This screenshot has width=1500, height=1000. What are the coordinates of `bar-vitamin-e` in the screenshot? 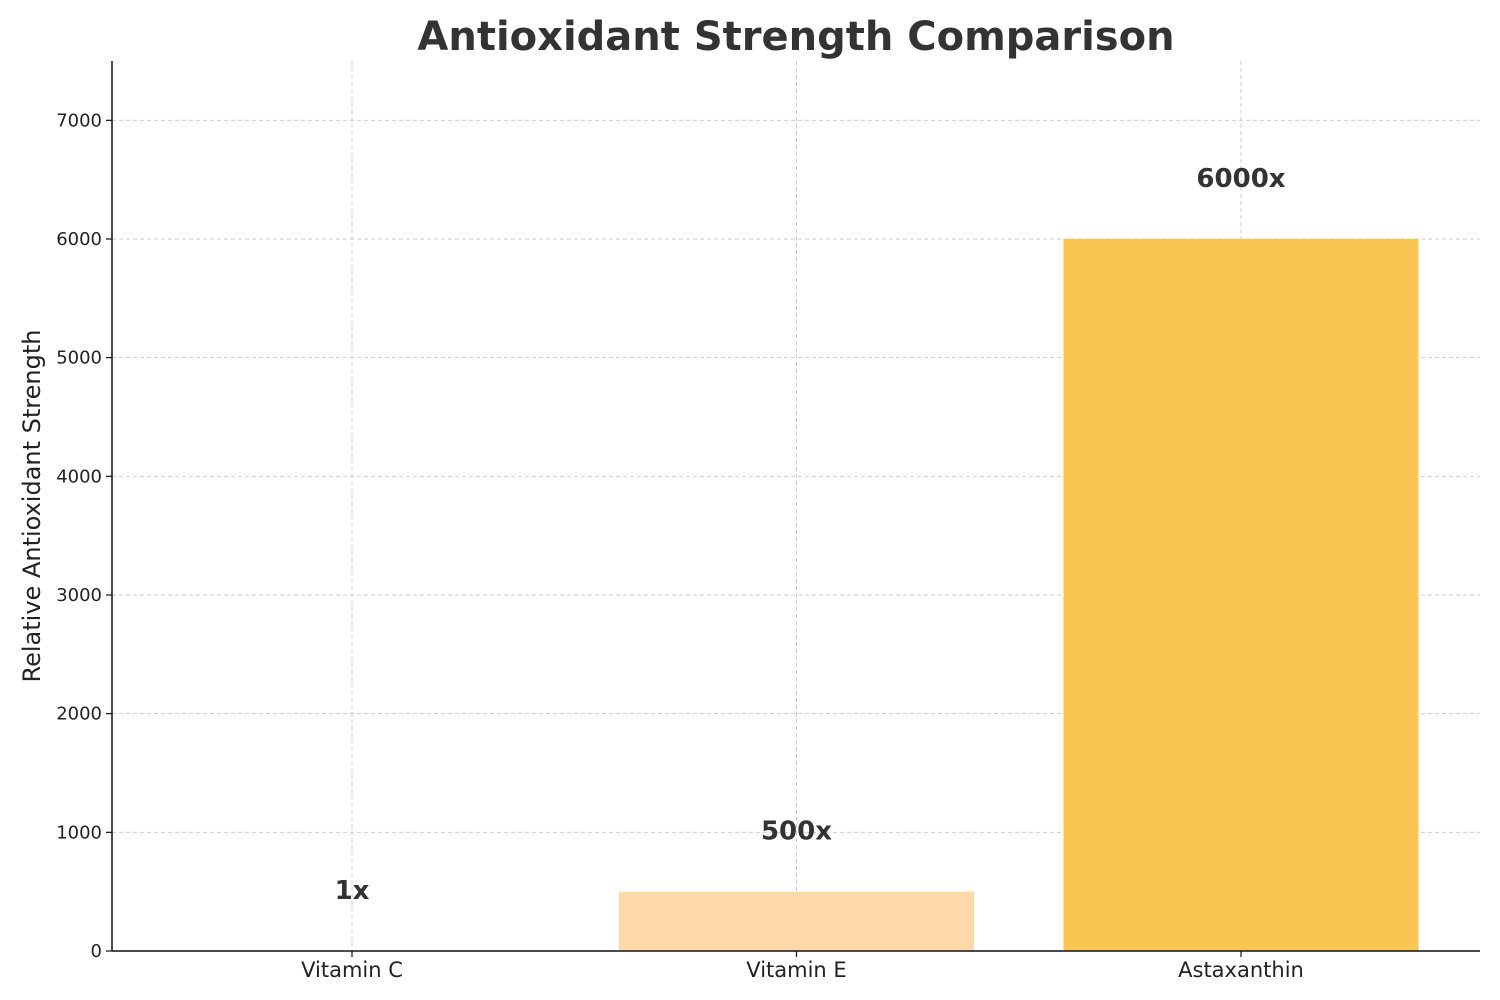 It's located at (796, 921).